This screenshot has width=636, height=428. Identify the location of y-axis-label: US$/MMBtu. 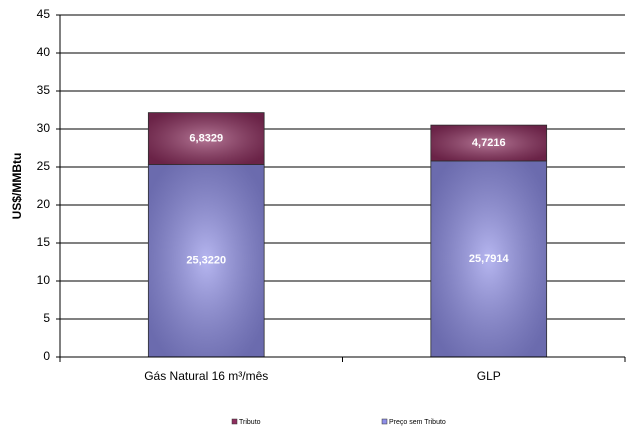
(17, 186).